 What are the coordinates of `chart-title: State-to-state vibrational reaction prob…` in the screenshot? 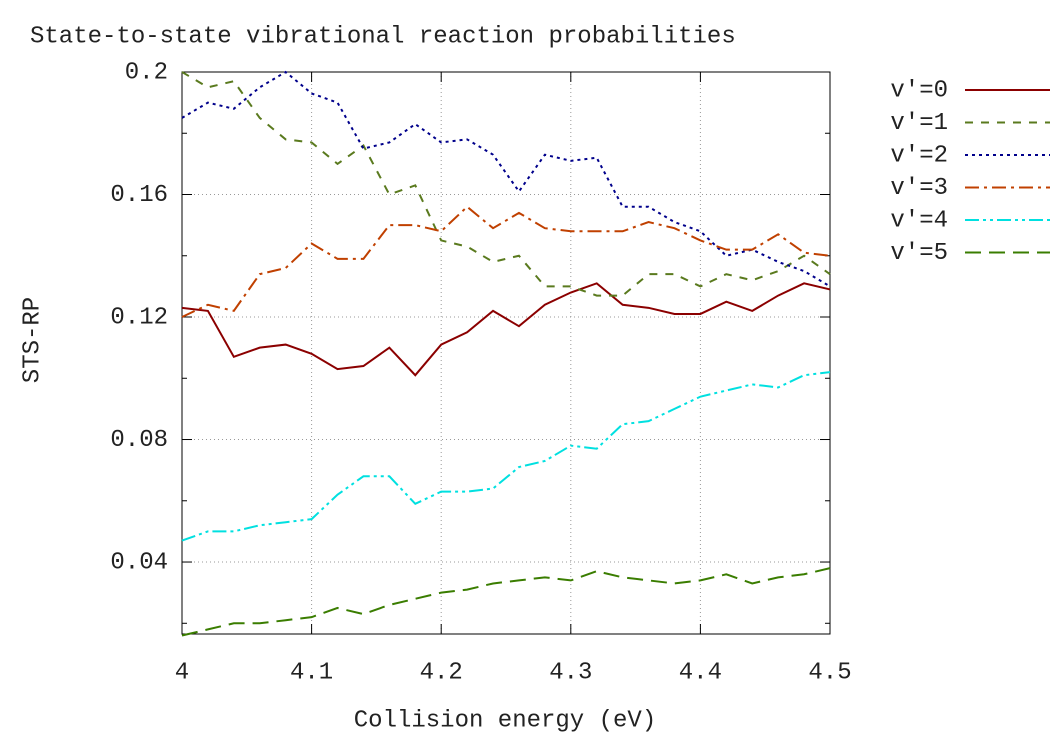 It's located at (383, 36).